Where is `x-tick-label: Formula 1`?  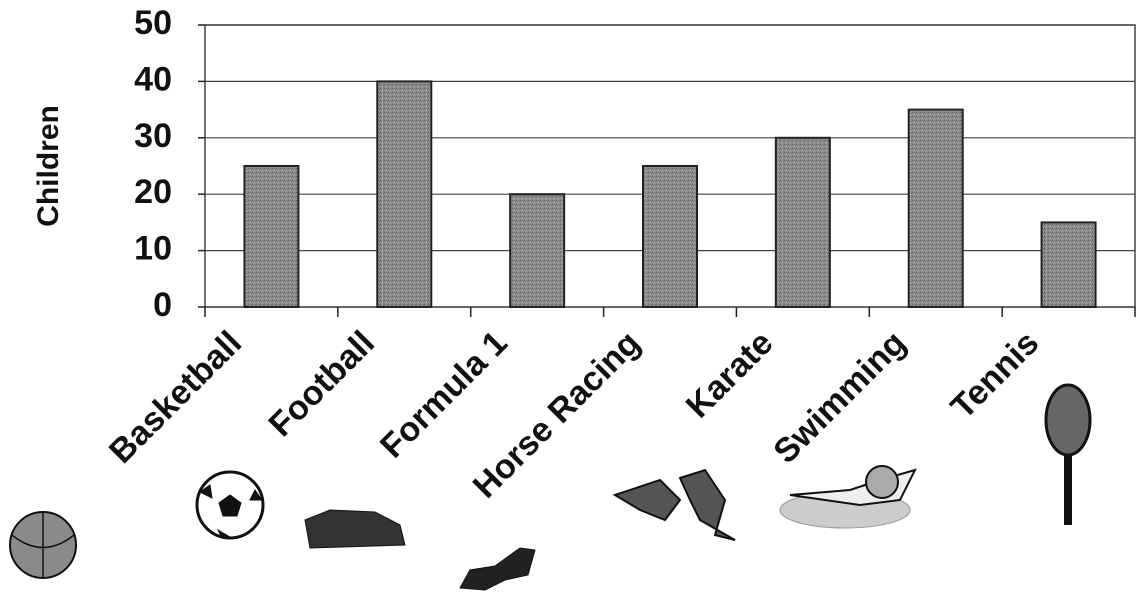 x-tick-label: Formula 1 is located at coordinates (444, 395).